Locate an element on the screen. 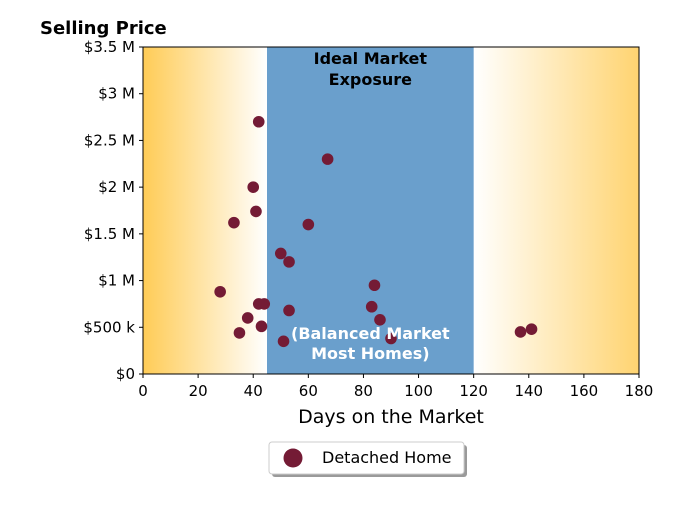  y-tick-label: $2.5 M is located at coordinates (109, 140).